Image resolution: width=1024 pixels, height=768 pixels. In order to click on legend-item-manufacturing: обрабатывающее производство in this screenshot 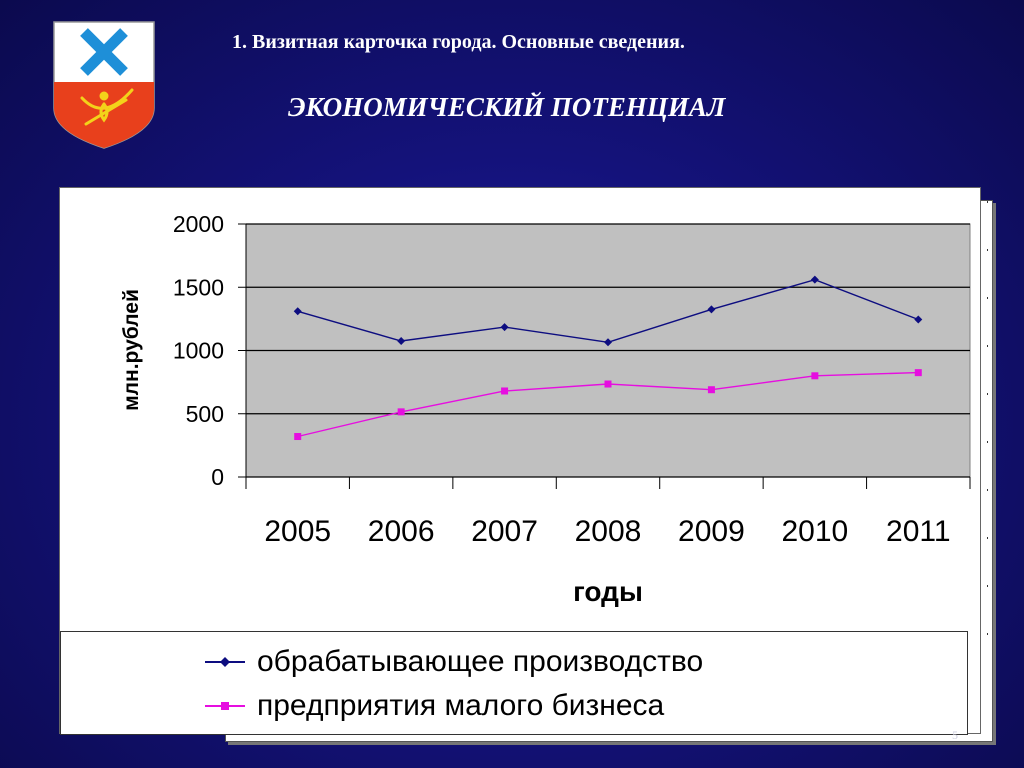, I will do `click(454, 662)`.